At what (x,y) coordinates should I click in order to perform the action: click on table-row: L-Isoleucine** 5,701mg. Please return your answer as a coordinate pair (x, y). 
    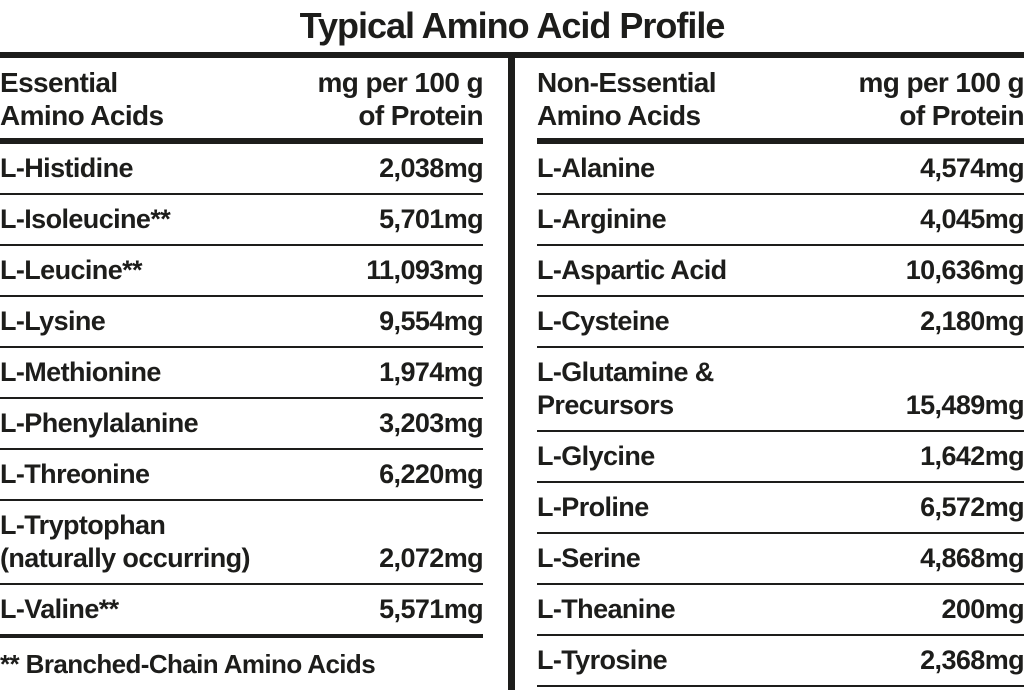
    Looking at the image, I should click on (242, 220).